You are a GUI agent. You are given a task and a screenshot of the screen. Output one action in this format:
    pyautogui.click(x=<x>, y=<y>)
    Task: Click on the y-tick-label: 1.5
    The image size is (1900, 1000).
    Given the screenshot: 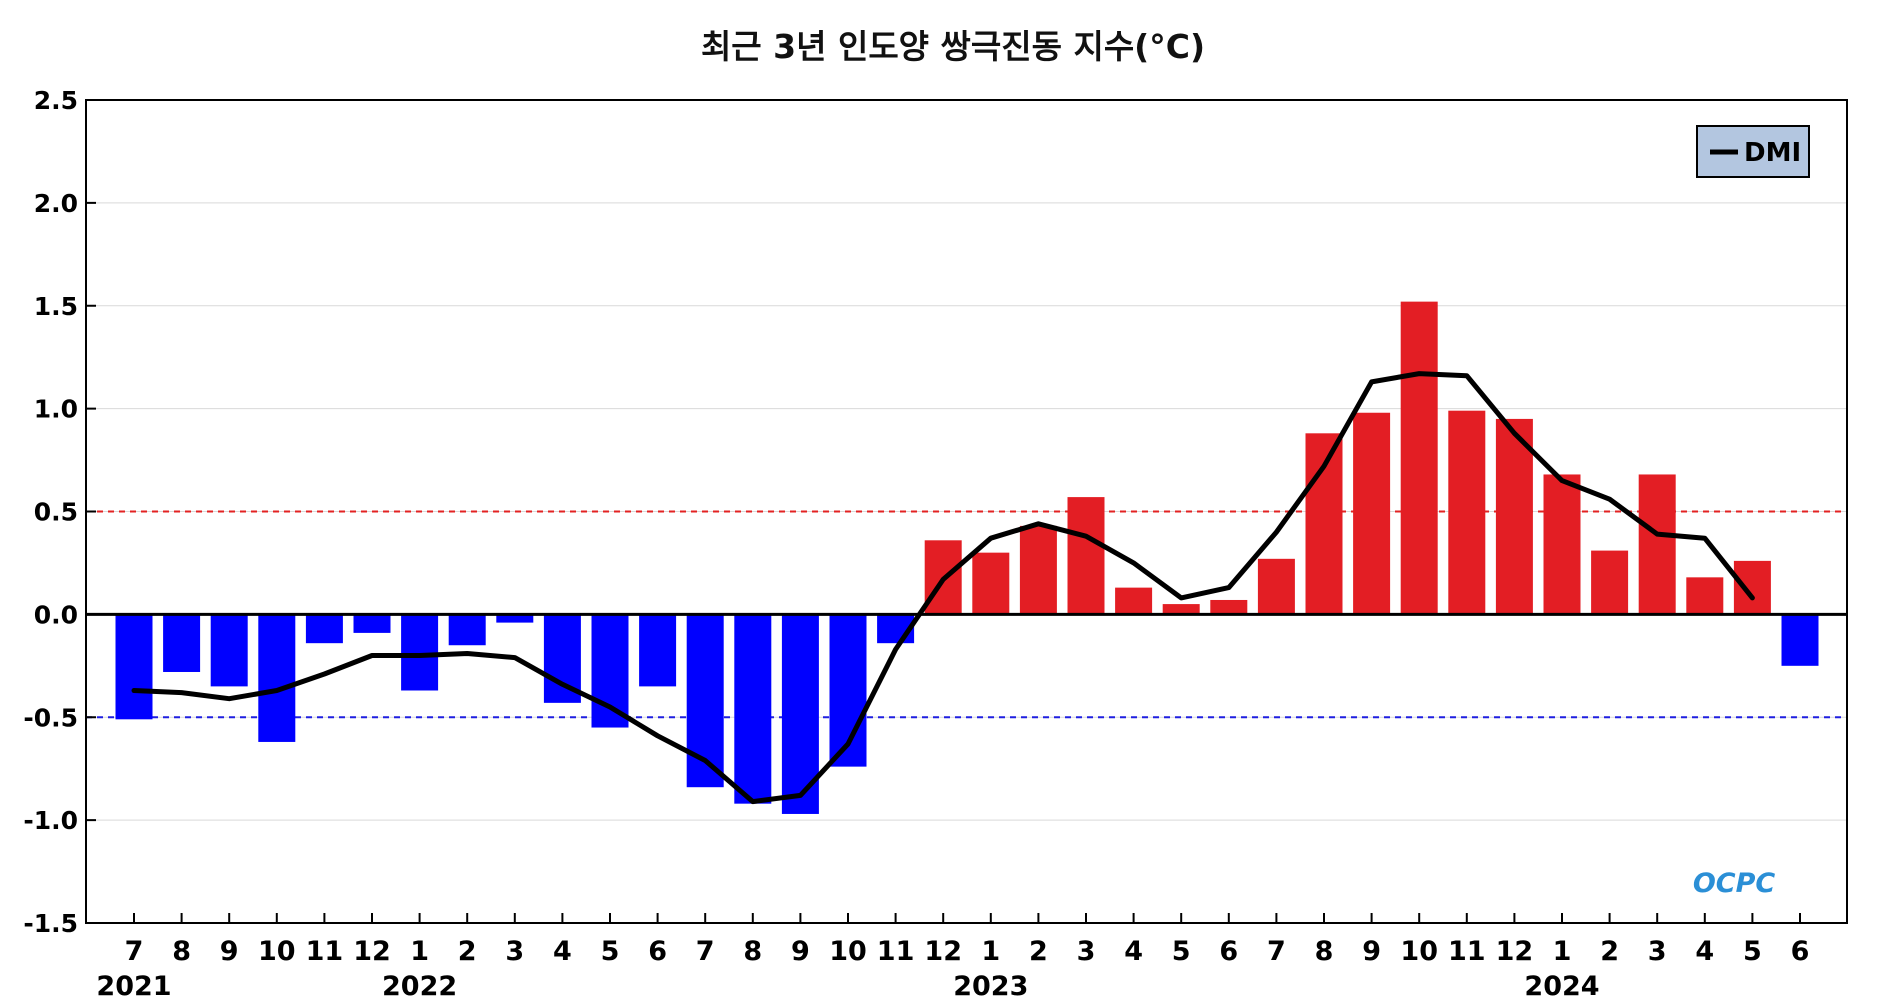 What is the action you would take?
    pyautogui.click(x=56, y=306)
    